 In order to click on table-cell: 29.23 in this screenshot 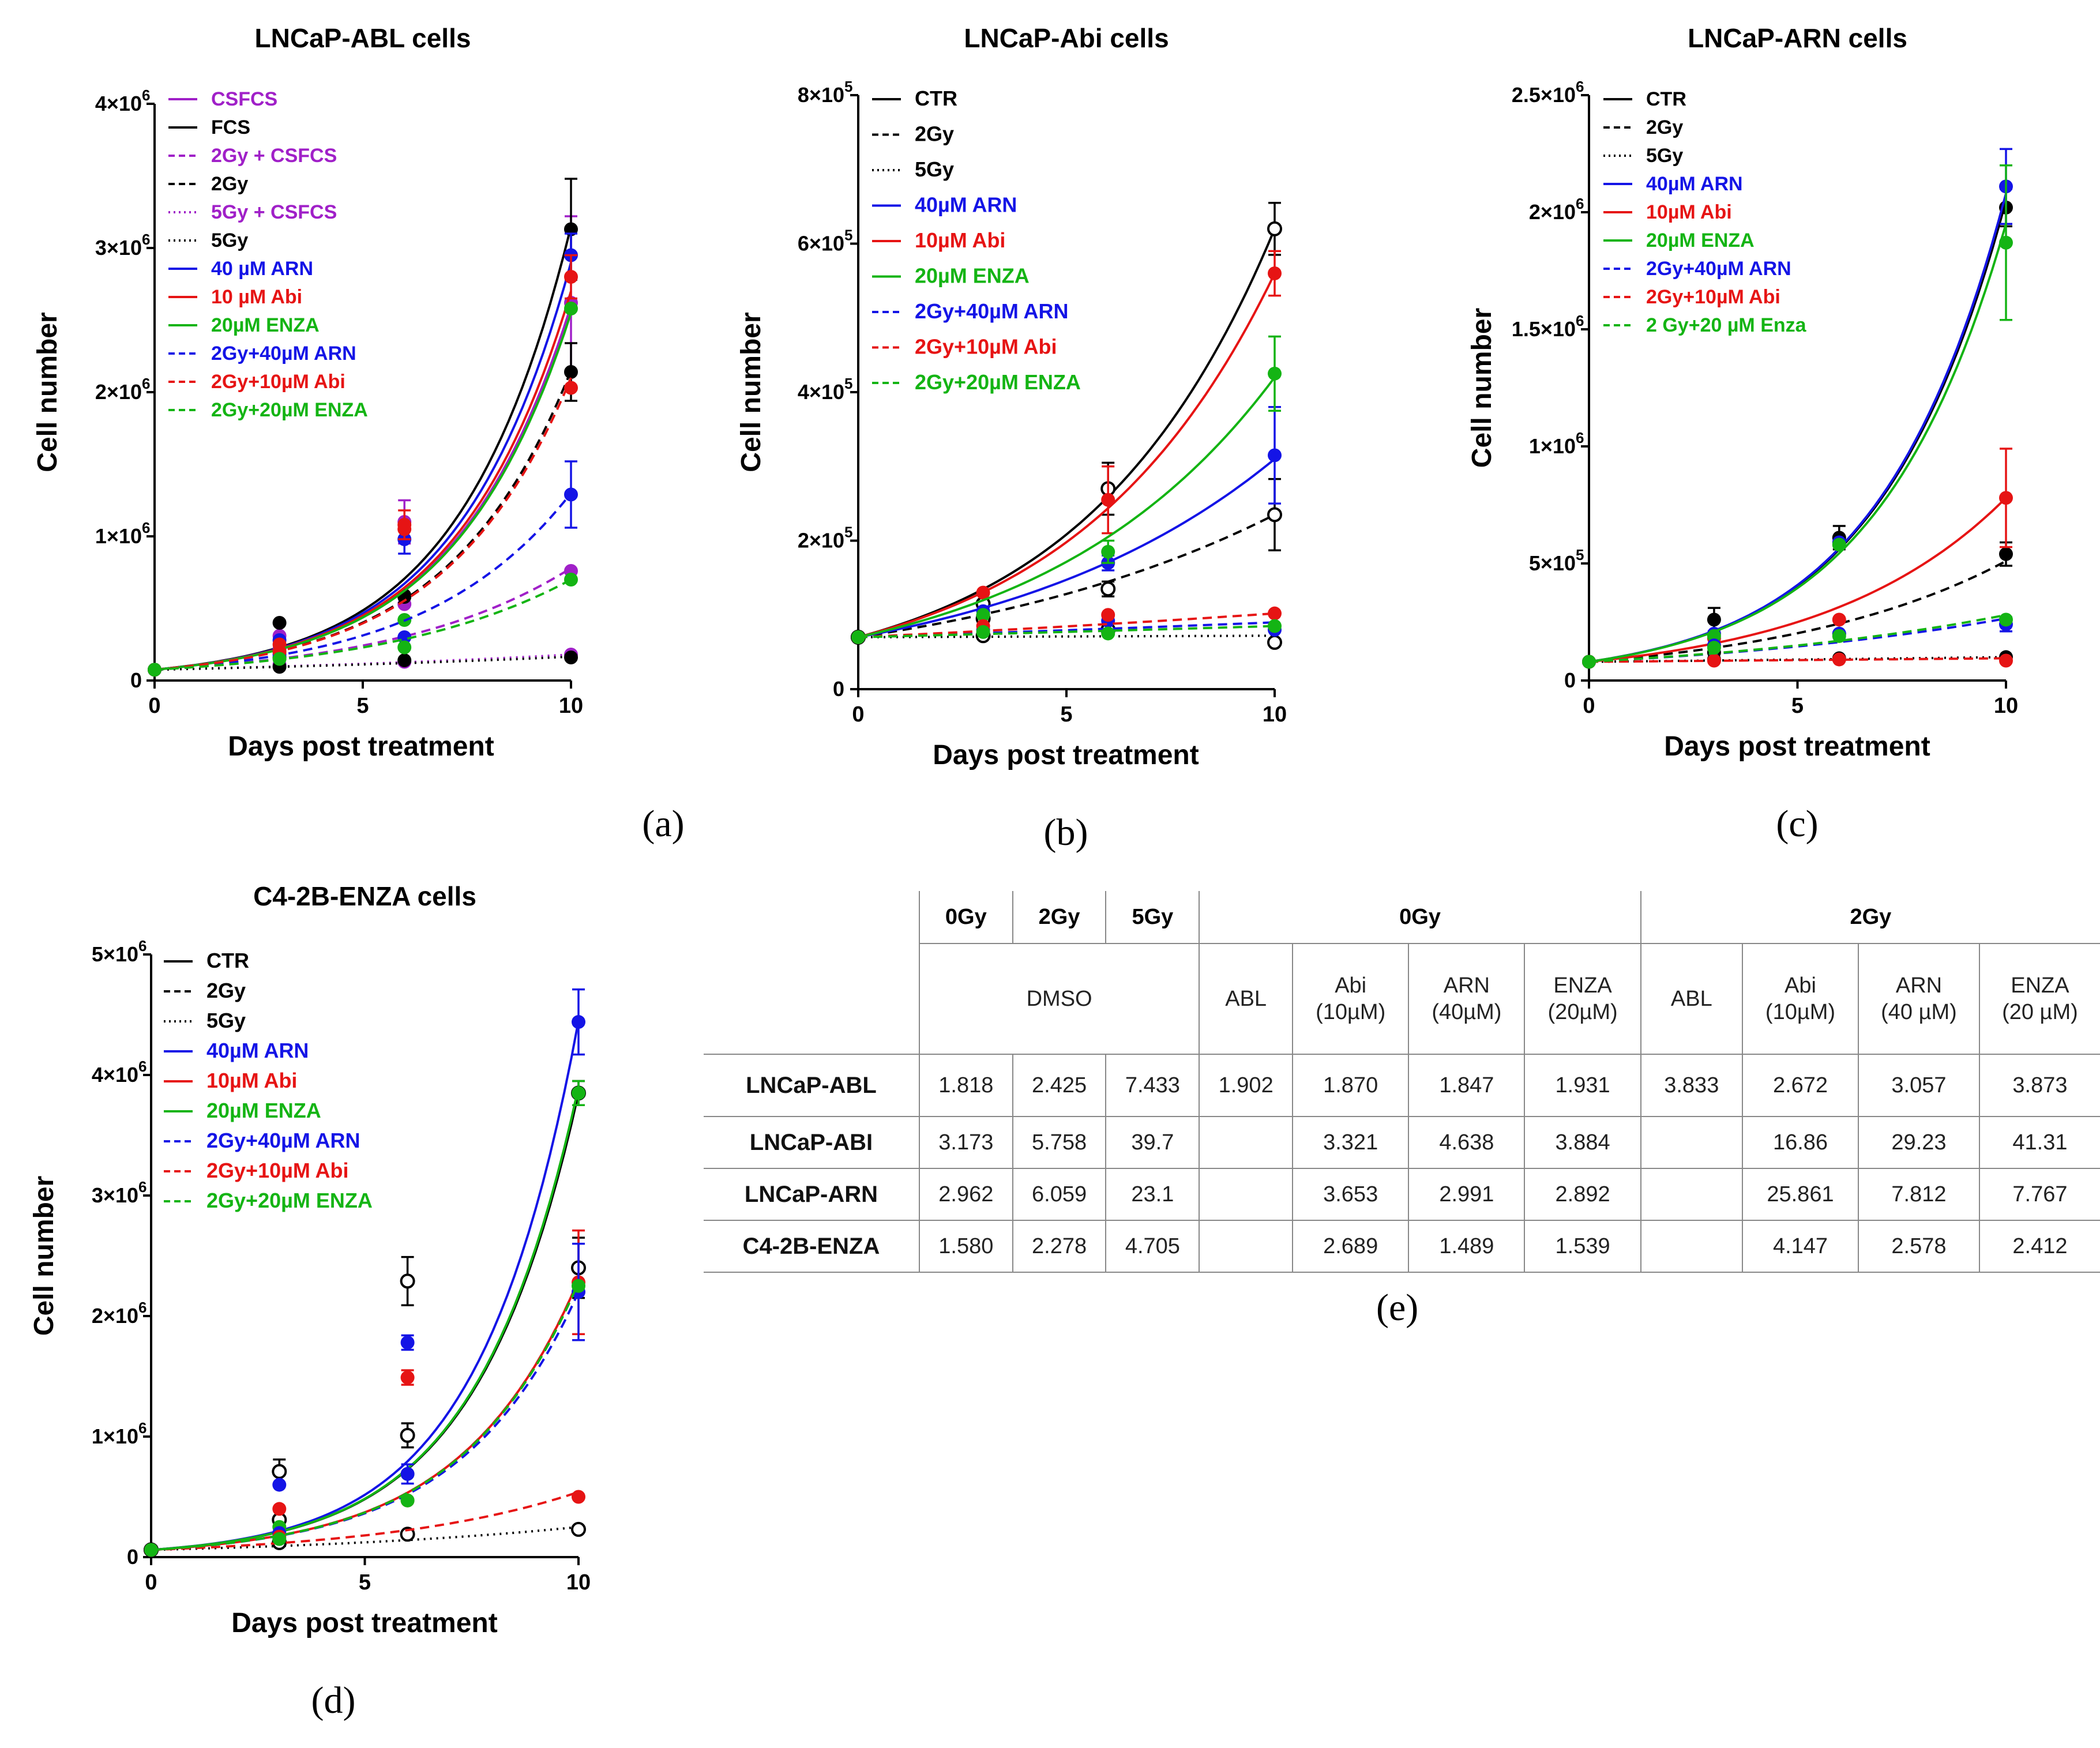, I will do `click(1918, 1143)`.